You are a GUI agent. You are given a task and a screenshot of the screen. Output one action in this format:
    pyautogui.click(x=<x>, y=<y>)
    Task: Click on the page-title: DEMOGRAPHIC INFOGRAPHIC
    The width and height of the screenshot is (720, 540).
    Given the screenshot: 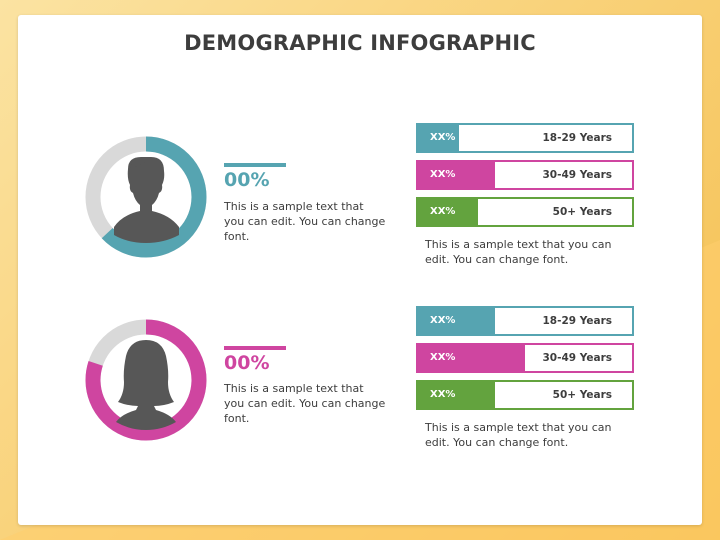 What is the action you would take?
    pyautogui.click(x=360, y=43)
    